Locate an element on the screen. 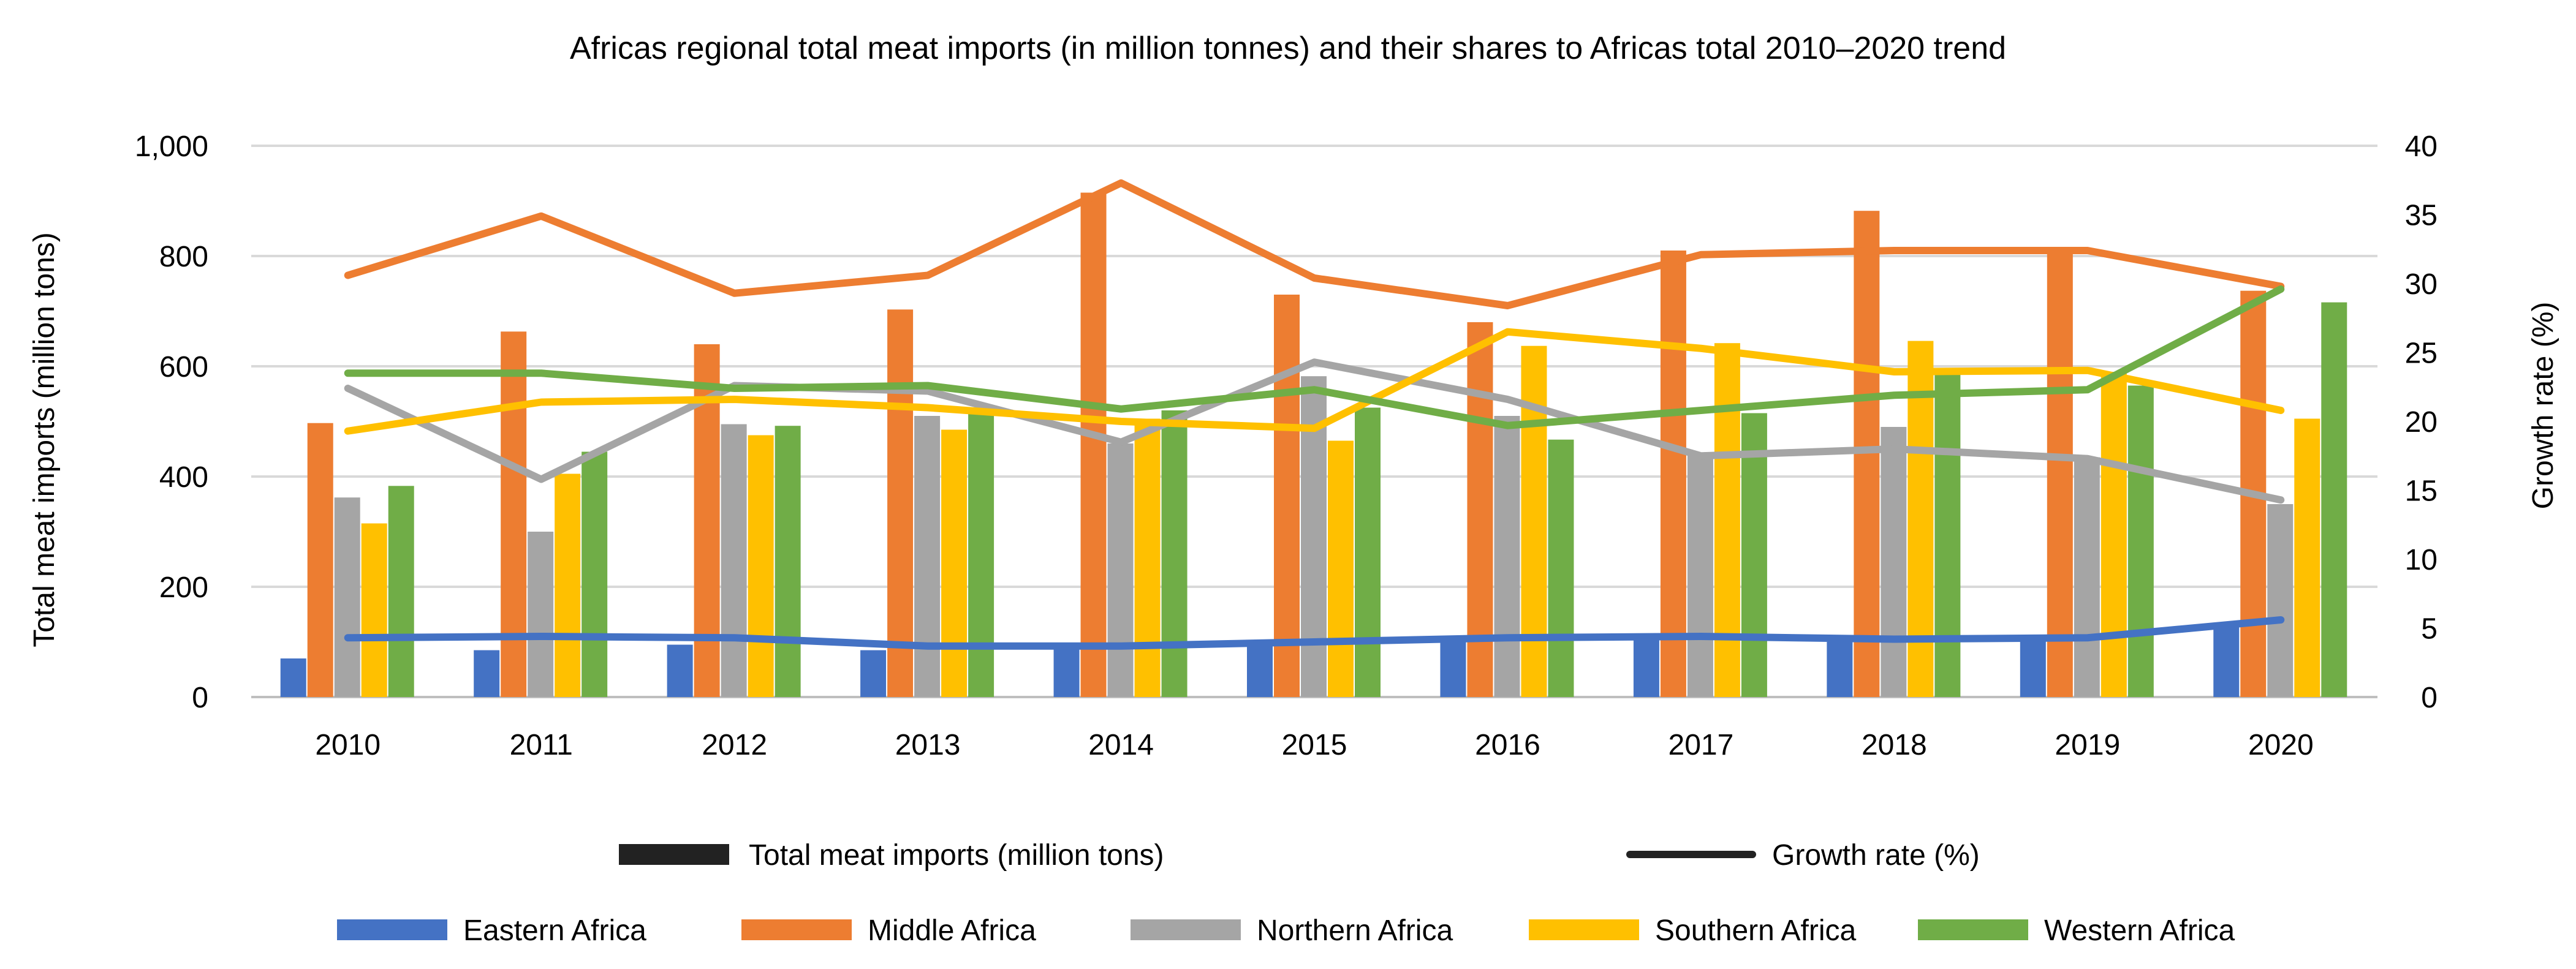 Image resolution: width=2576 pixels, height=969 pixels. left-tick-label: 800 is located at coordinates (183, 257).